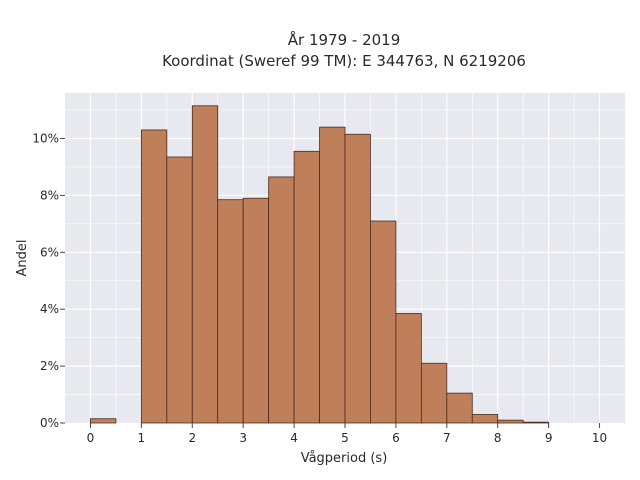  Describe the element at coordinates (498, 438) in the screenshot. I see `x-tick-label: 8` at that location.